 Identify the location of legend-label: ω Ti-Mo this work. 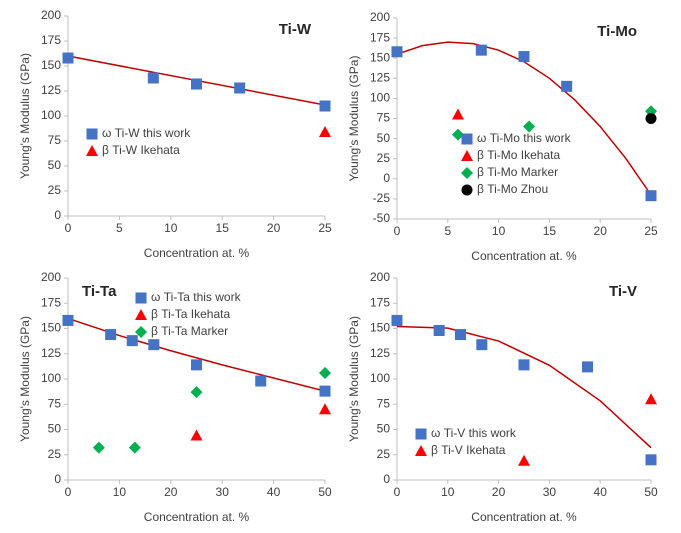
(524, 138).